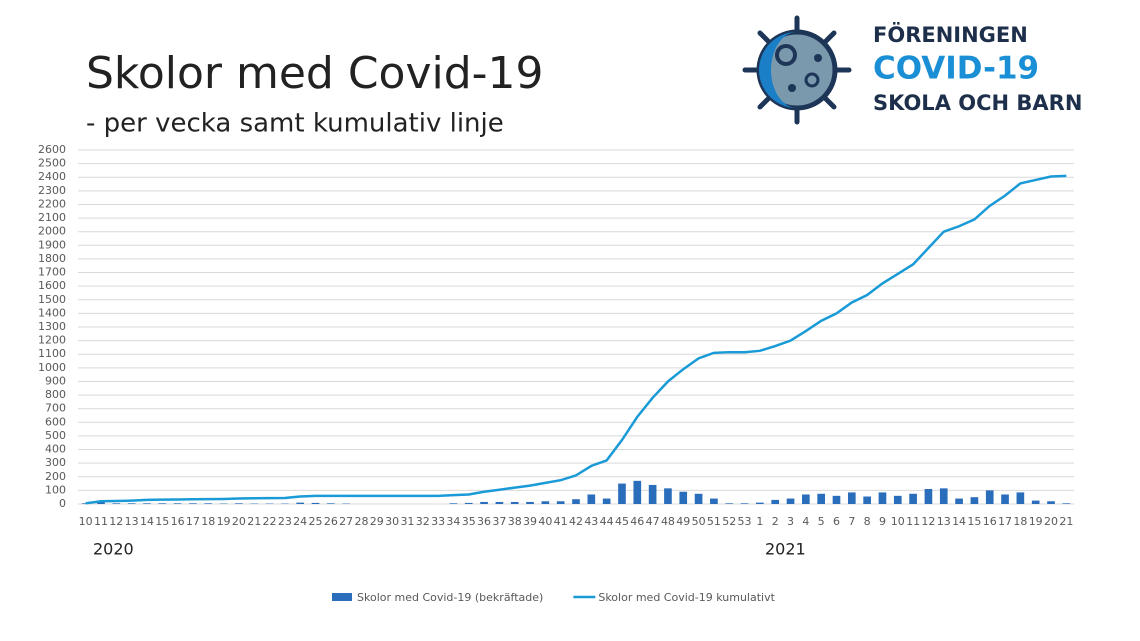 The image size is (1140, 641). Describe the element at coordinates (52, 190) in the screenshot. I see `y-tick-label: 2300` at that location.